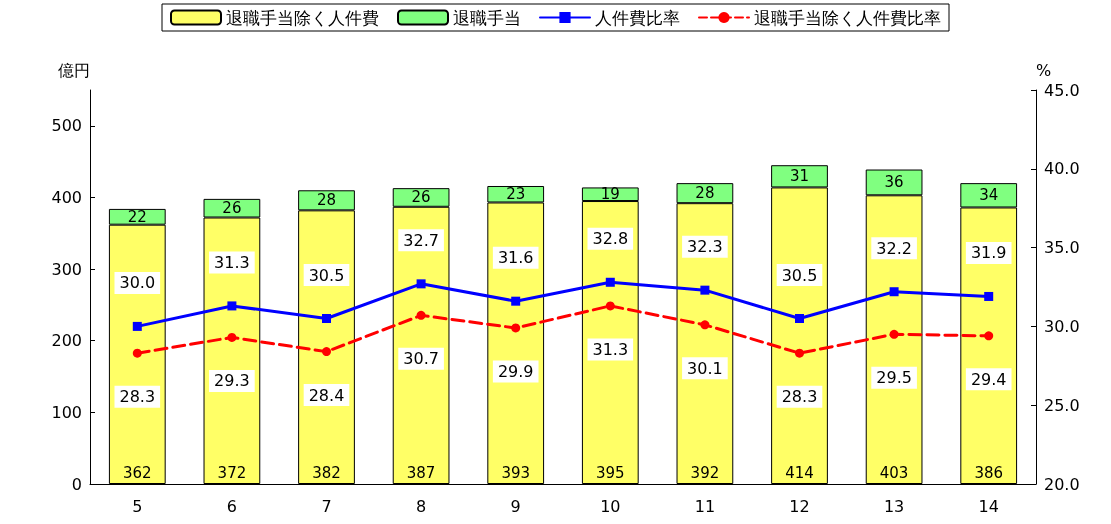  Describe the element at coordinates (232, 381) in the screenshot. I see `data-label: 29.3` at that location.